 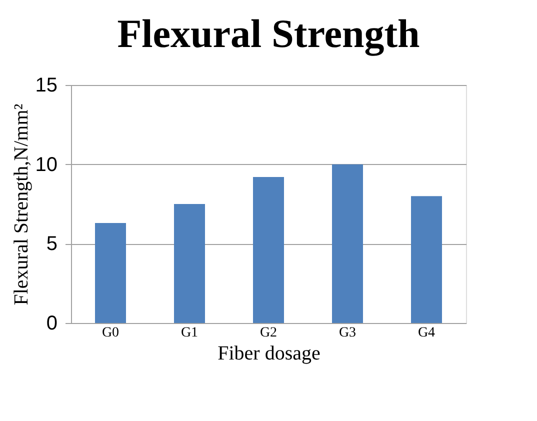 What do you see at coordinates (427, 333) in the screenshot?
I see `x-tick-label: G4` at bounding box center [427, 333].